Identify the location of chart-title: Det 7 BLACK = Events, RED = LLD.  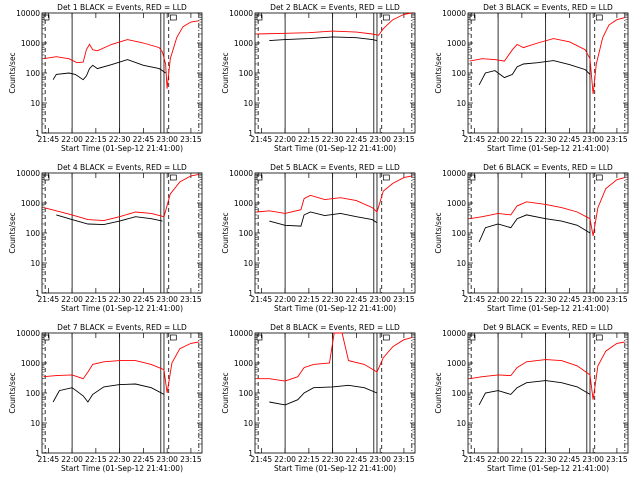
(122, 327).